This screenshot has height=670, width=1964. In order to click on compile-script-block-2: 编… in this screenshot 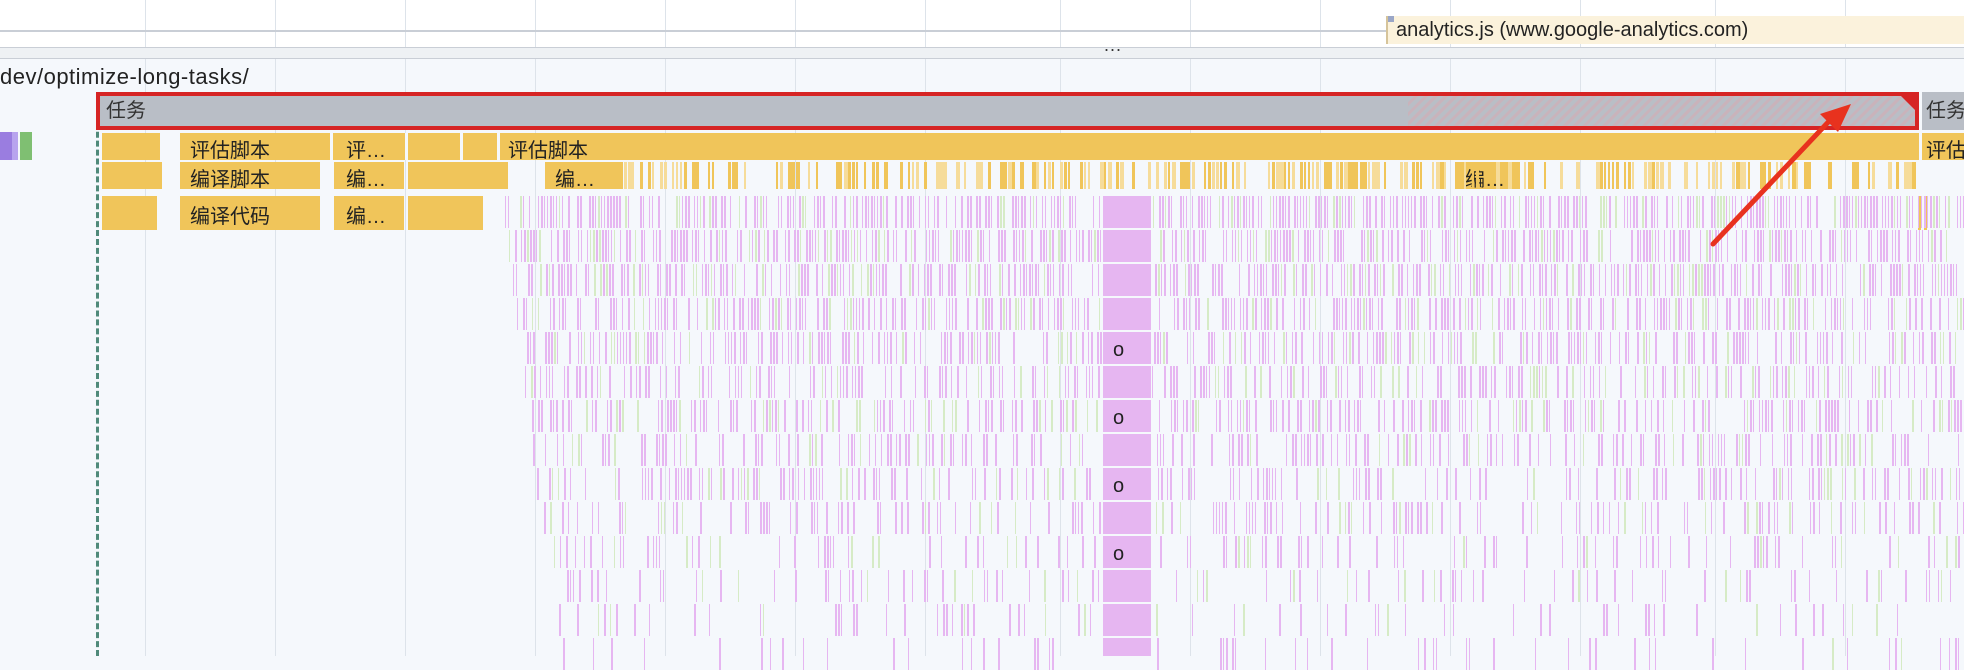, I will do `click(369, 176)`.